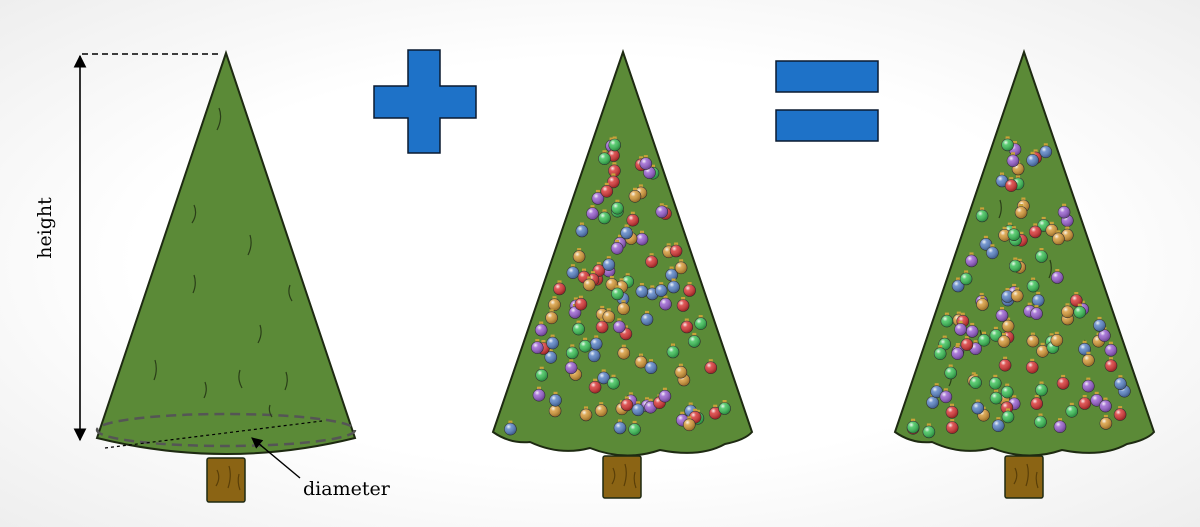 This screenshot has height=527, width=1200. Describe the element at coordinates (827, 125) in the screenshot. I see `equals-bar-bottom` at that location.